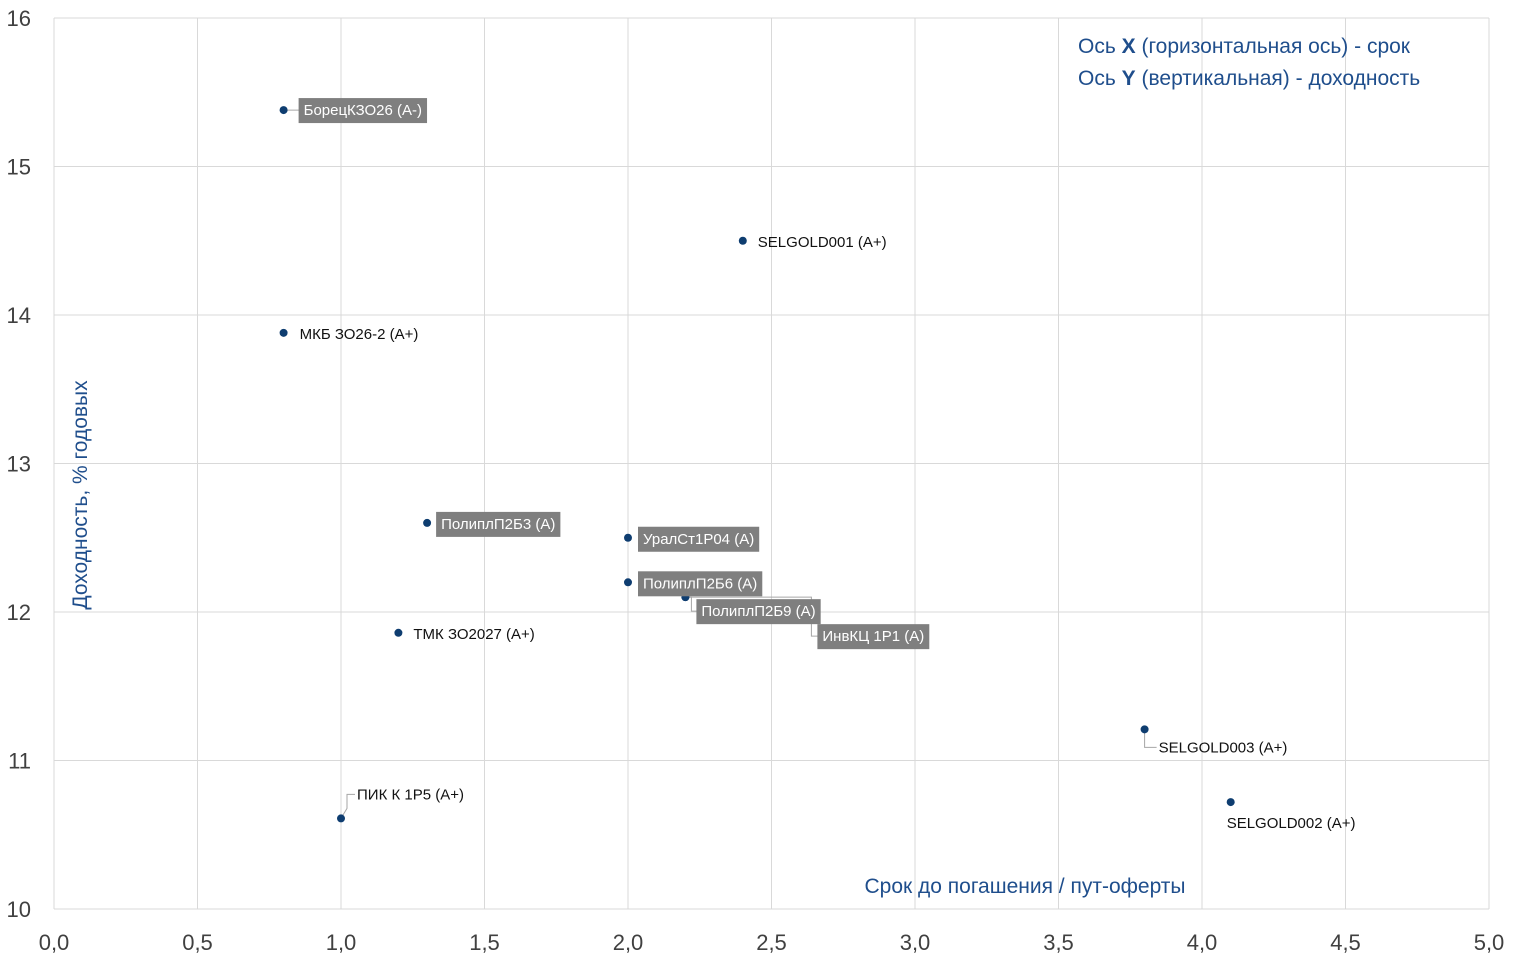 The height and width of the screenshot is (965, 1518). Describe the element at coordinates (19, 761) in the screenshot. I see `y-tick-label: 11` at that location.